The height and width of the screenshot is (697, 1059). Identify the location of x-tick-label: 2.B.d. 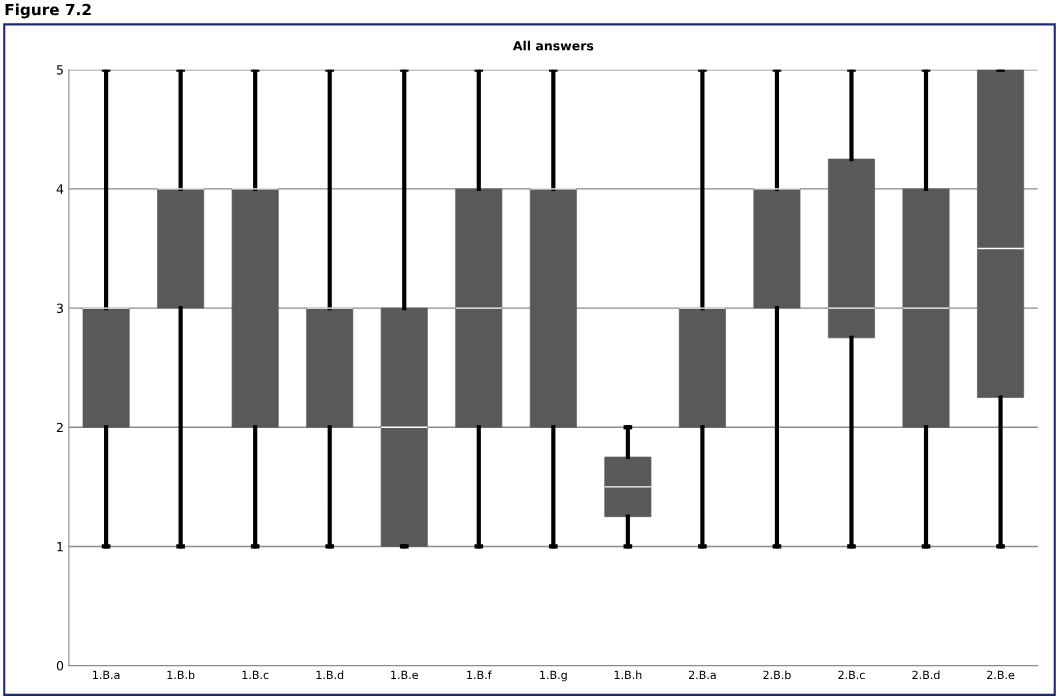
(926, 675).